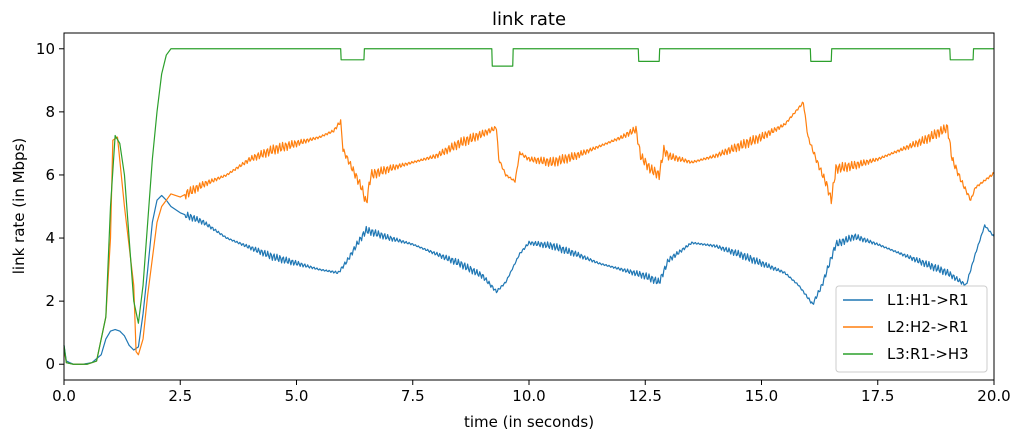 The image size is (1022, 441). Describe the element at coordinates (413, 396) in the screenshot. I see `x-tick-label: 7.5` at that location.